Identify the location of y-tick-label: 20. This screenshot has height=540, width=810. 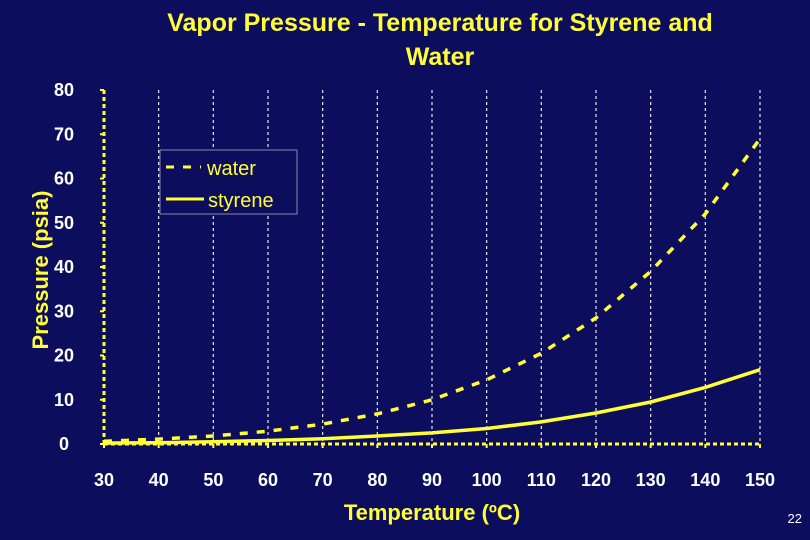
(64, 356).